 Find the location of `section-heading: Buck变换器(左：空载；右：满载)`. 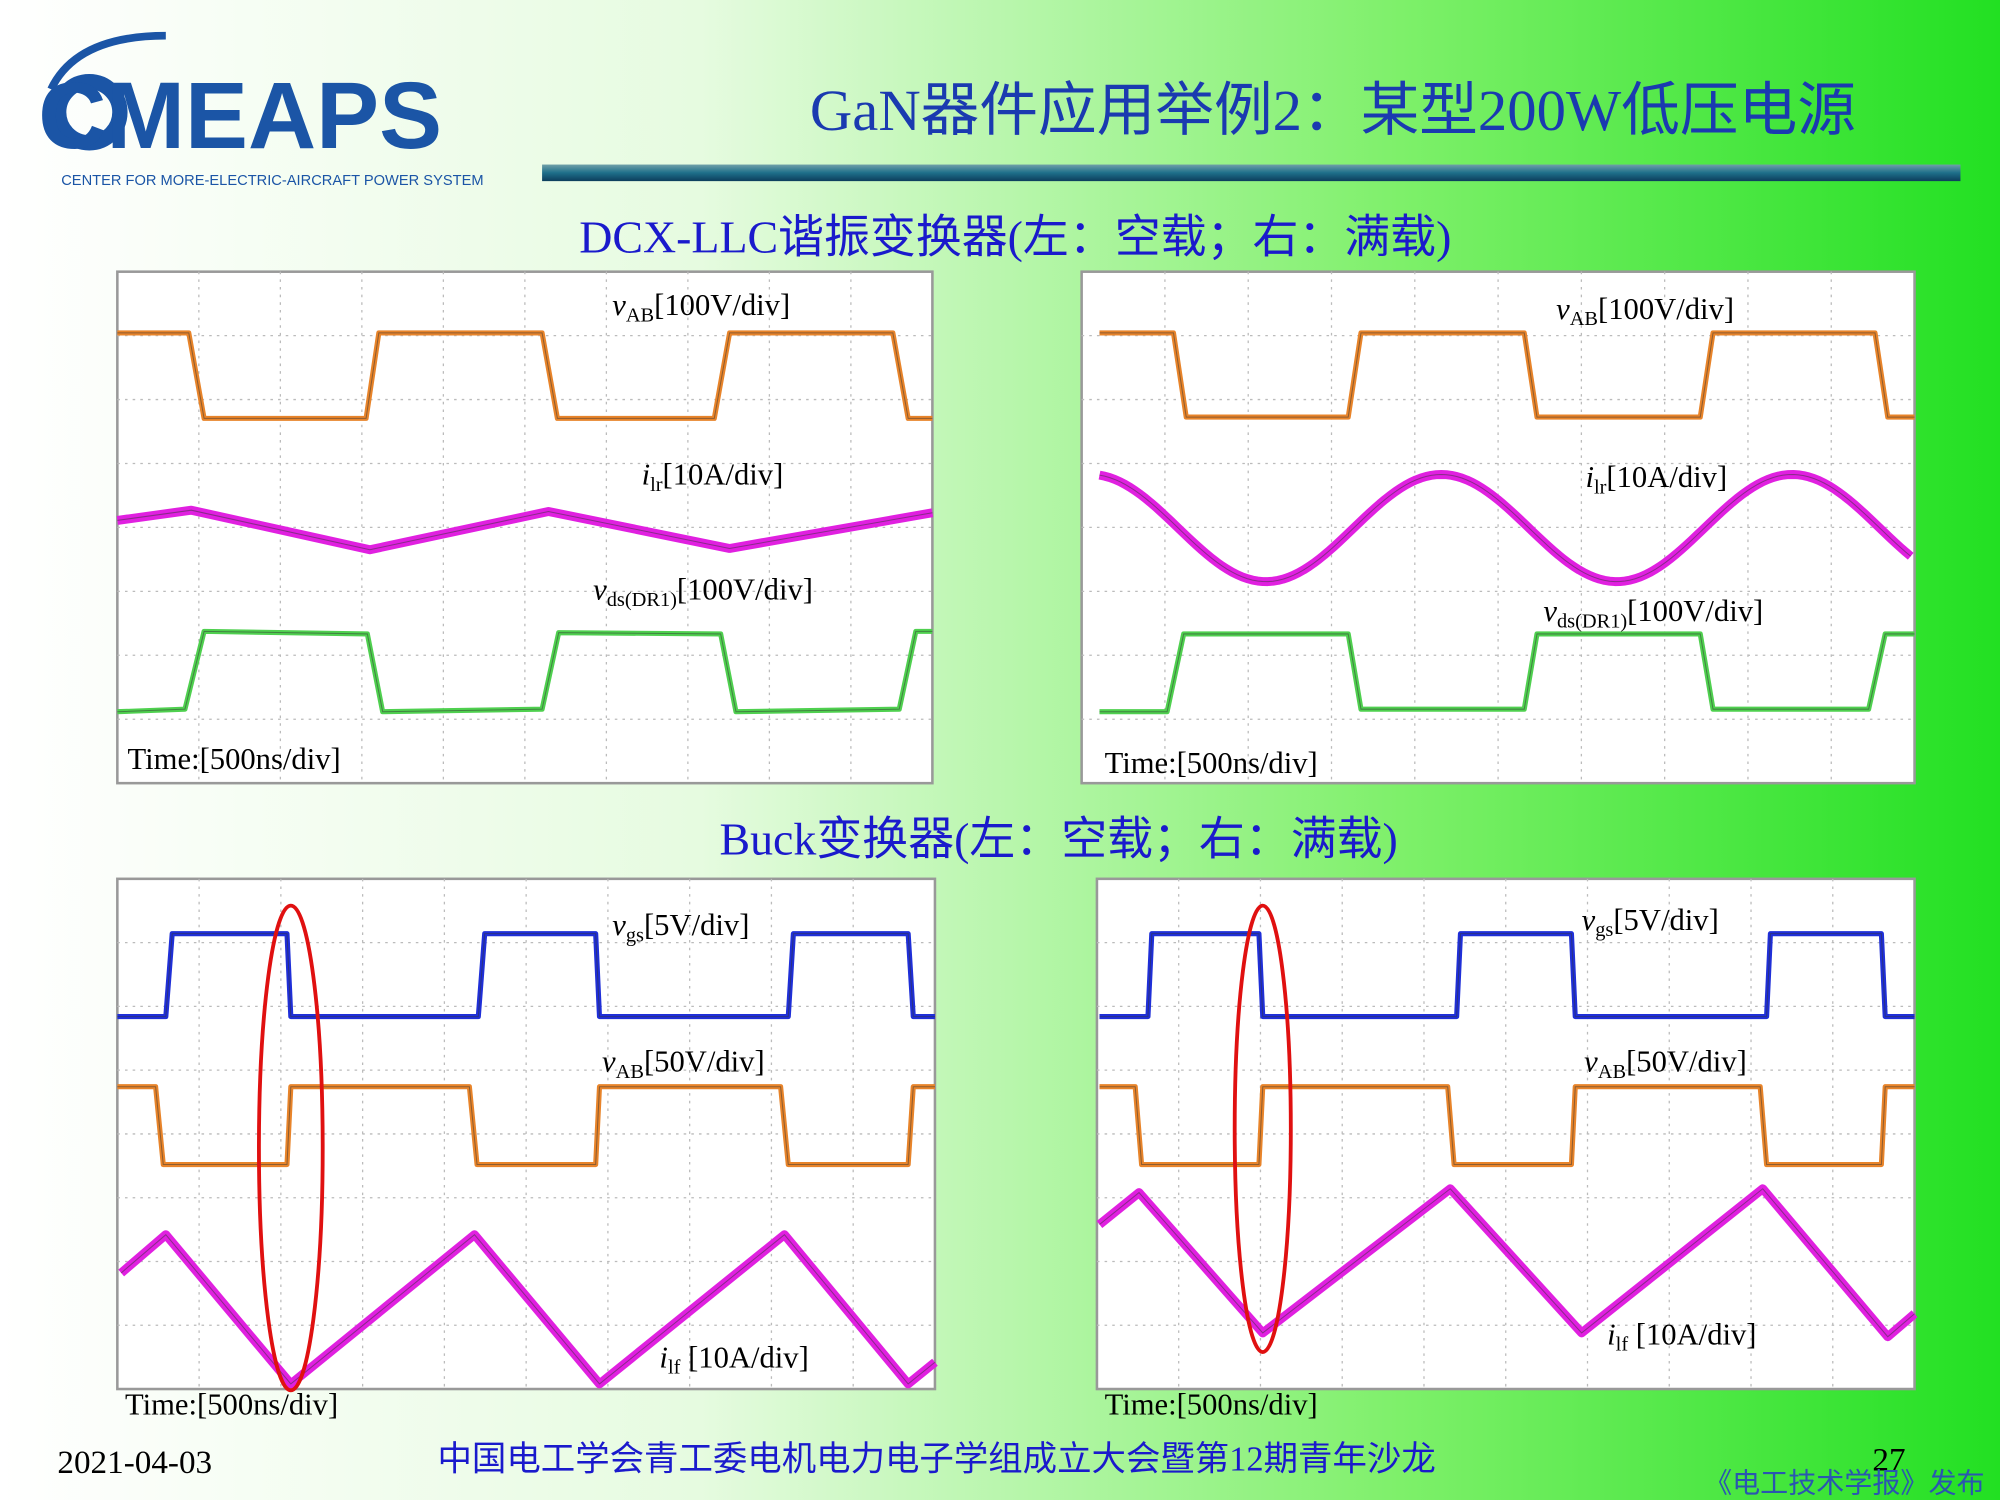

section-heading: Buck变换器(左：空载；右：满载) is located at coordinates (1058, 839).